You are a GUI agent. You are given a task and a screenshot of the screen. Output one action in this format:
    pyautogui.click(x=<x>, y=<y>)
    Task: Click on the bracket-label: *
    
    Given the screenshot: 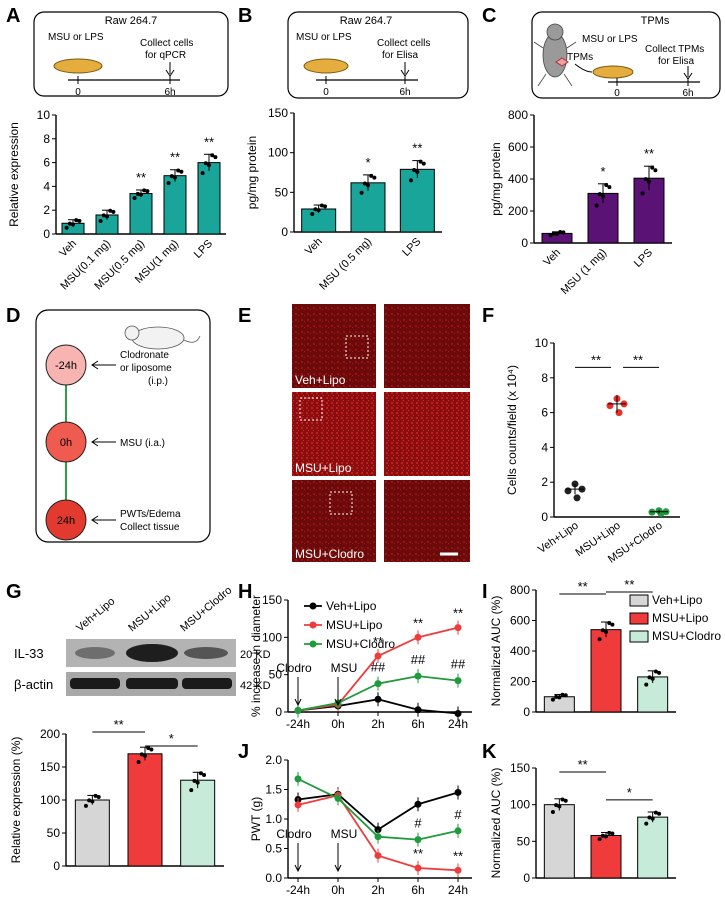 What is the action you would take?
    pyautogui.click(x=629, y=792)
    